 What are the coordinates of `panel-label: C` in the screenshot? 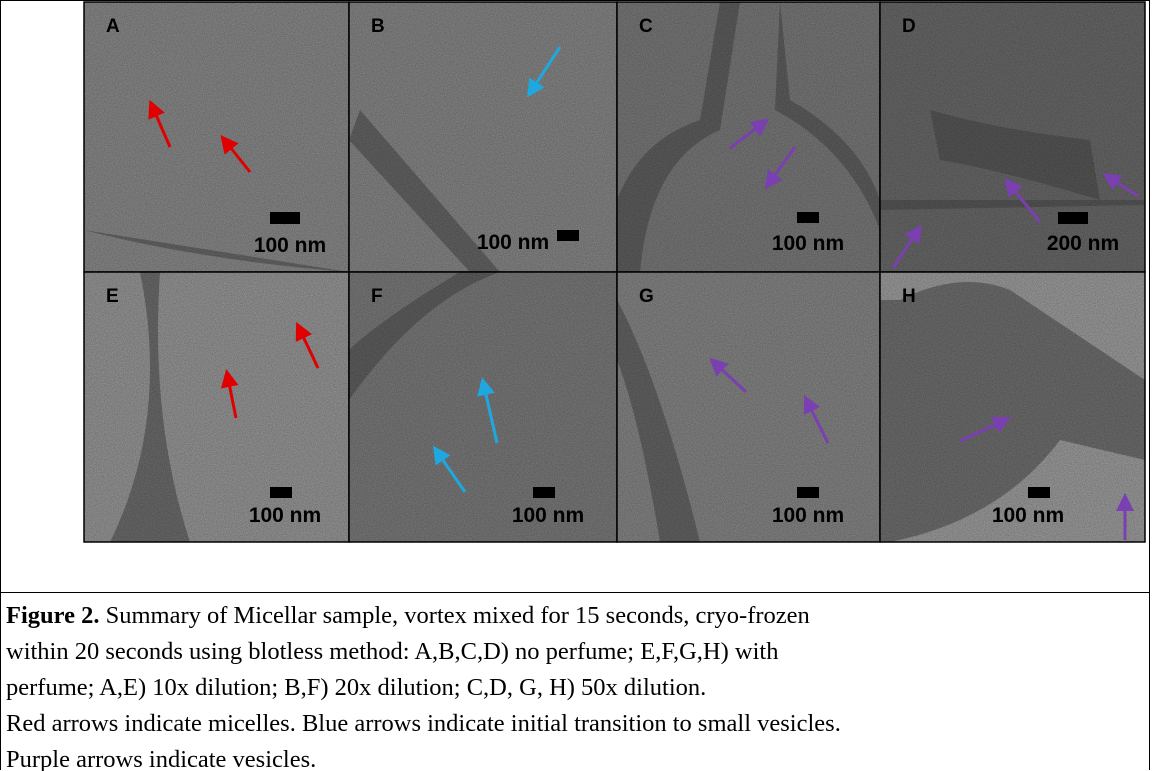 It's located at (646, 26).